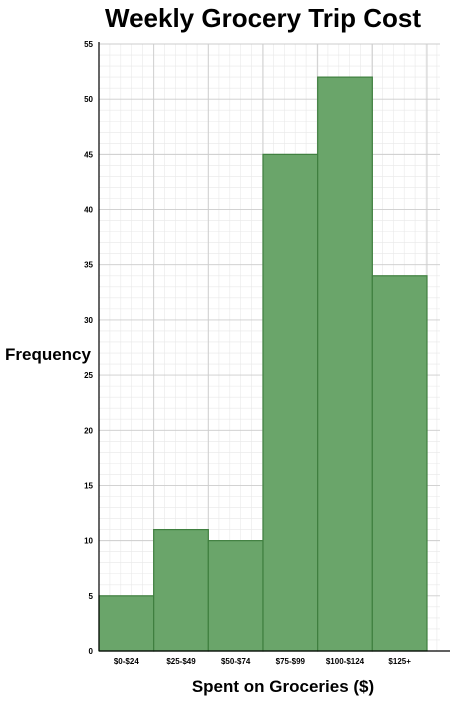  Describe the element at coordinates (88, 210) in the screenshot. I see `y-tick-label: 40` at that location.